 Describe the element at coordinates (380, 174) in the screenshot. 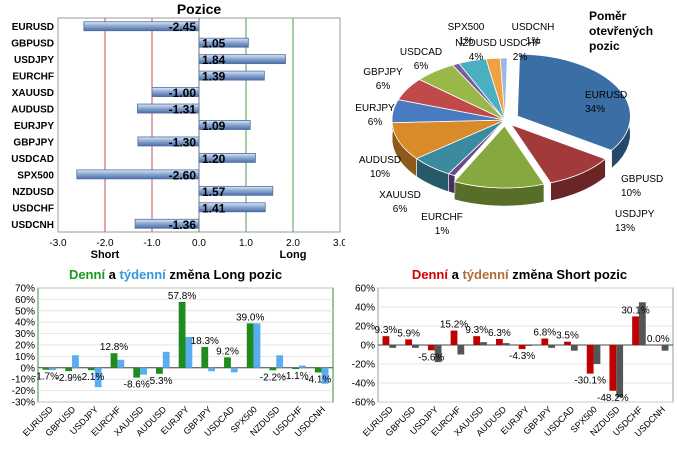

I see `pie-slice-percent: 10%` at that location.